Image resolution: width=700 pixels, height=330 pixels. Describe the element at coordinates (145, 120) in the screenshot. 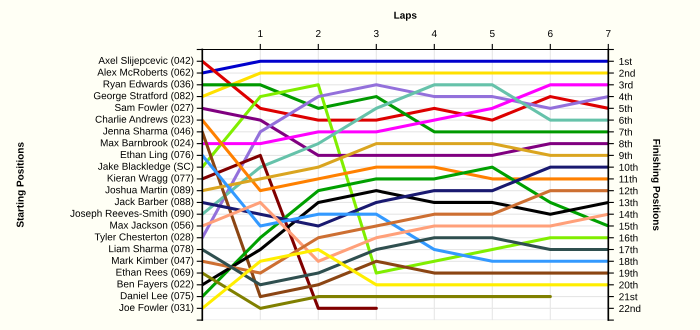

I see `text: Charlie Andrews (023)` at that location.